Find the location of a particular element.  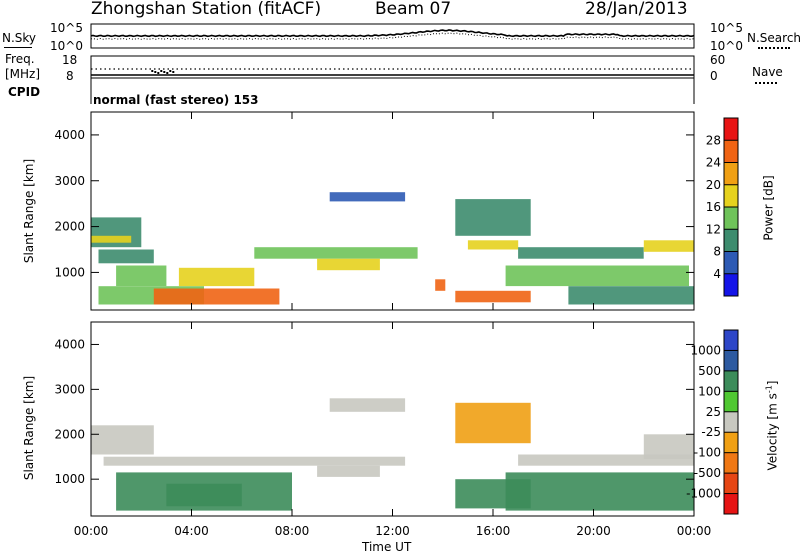

nsearch-series-line is located at coordinates (392, 36).